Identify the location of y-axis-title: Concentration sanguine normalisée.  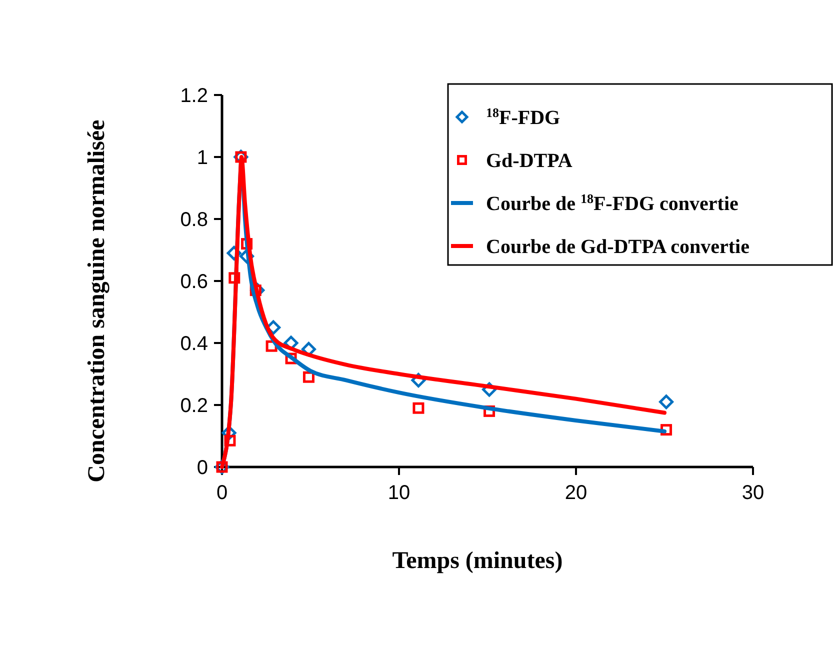
(97, 300).